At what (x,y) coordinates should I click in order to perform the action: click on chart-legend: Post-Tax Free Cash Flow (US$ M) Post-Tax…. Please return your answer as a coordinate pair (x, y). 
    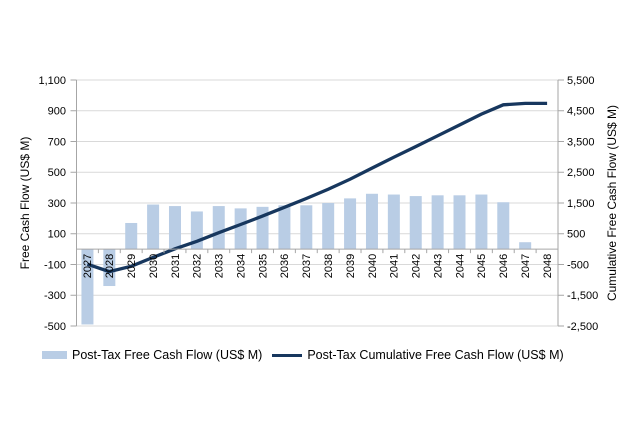
    Looking at the image, I should click on (303, 355).